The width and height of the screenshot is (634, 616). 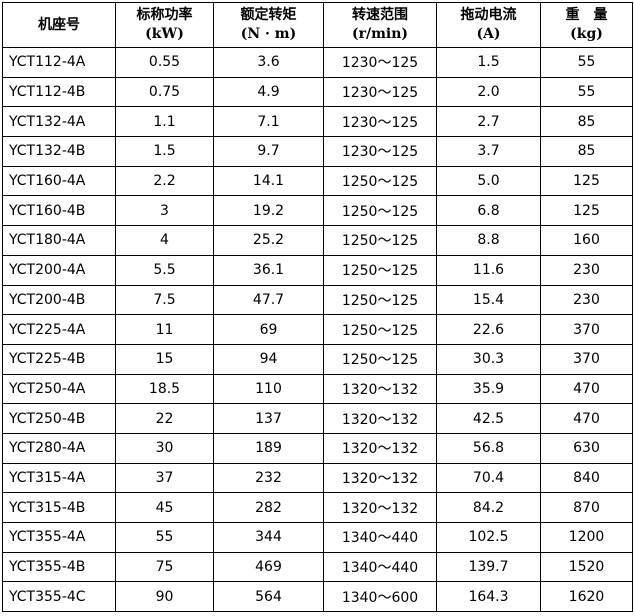 I want to click on model-cell: YCT200-4A, so click(x=59, y=270).